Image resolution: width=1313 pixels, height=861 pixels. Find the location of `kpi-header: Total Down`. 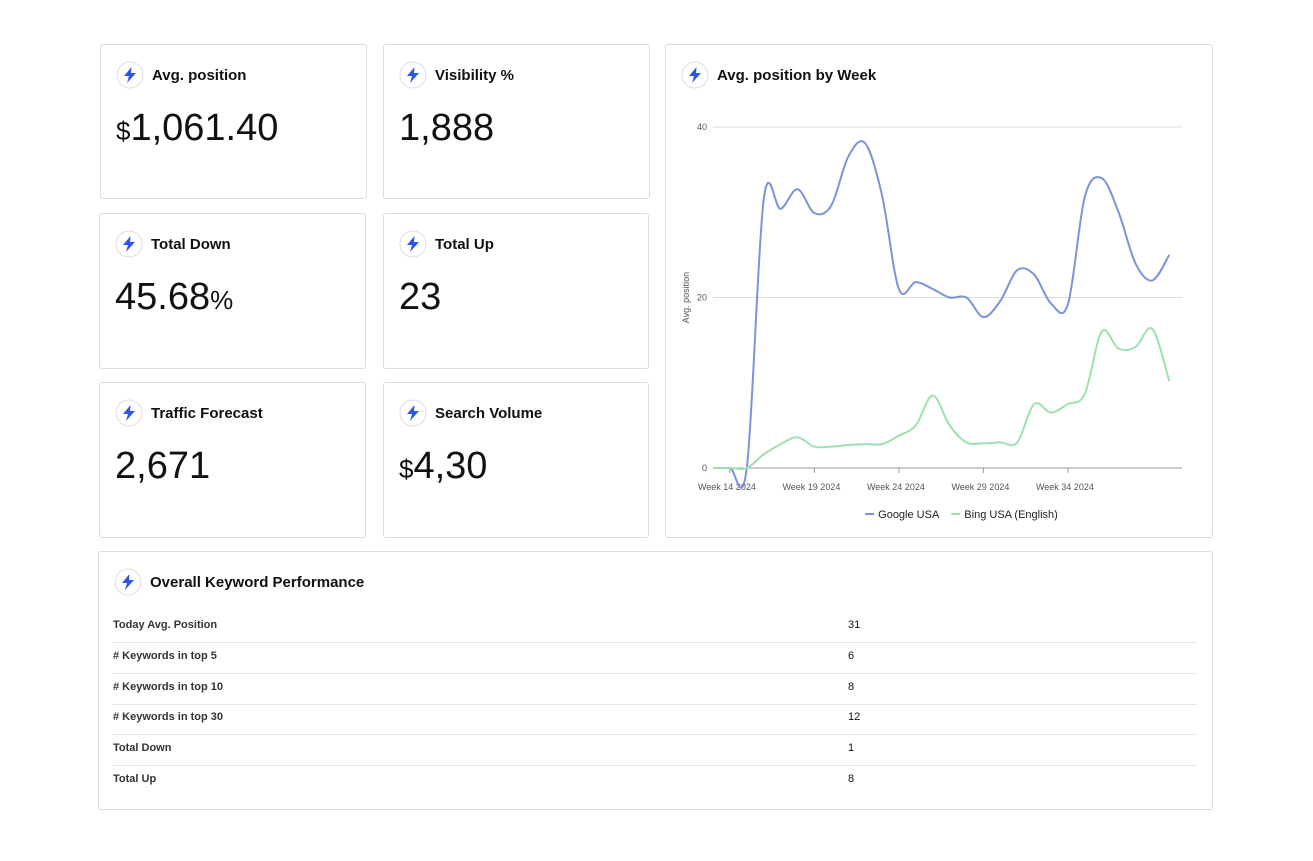

kpi-header: Total Down is located at coordinates (173, 244).